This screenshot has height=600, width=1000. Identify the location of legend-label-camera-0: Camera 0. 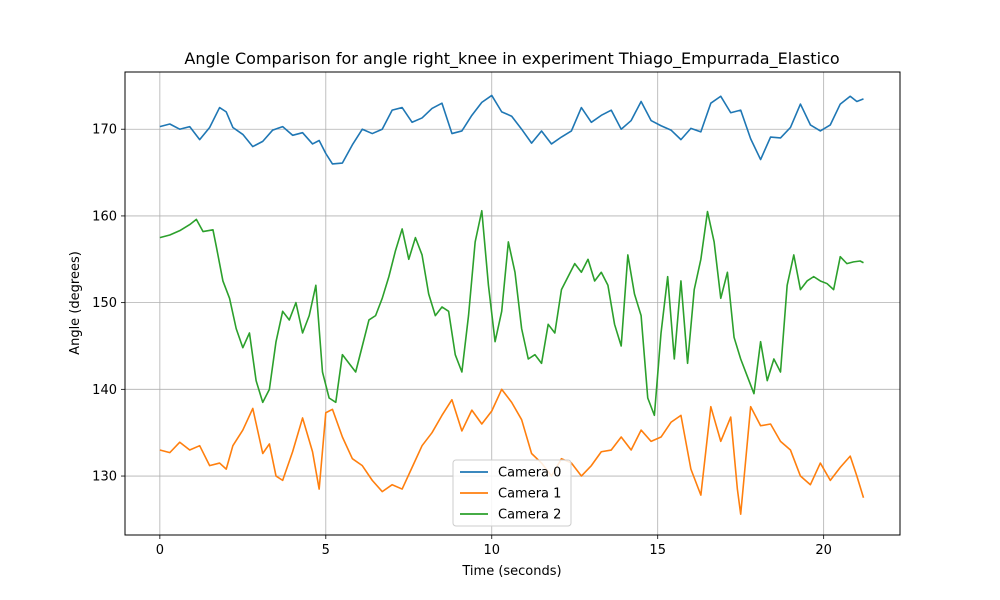
(529, 473).